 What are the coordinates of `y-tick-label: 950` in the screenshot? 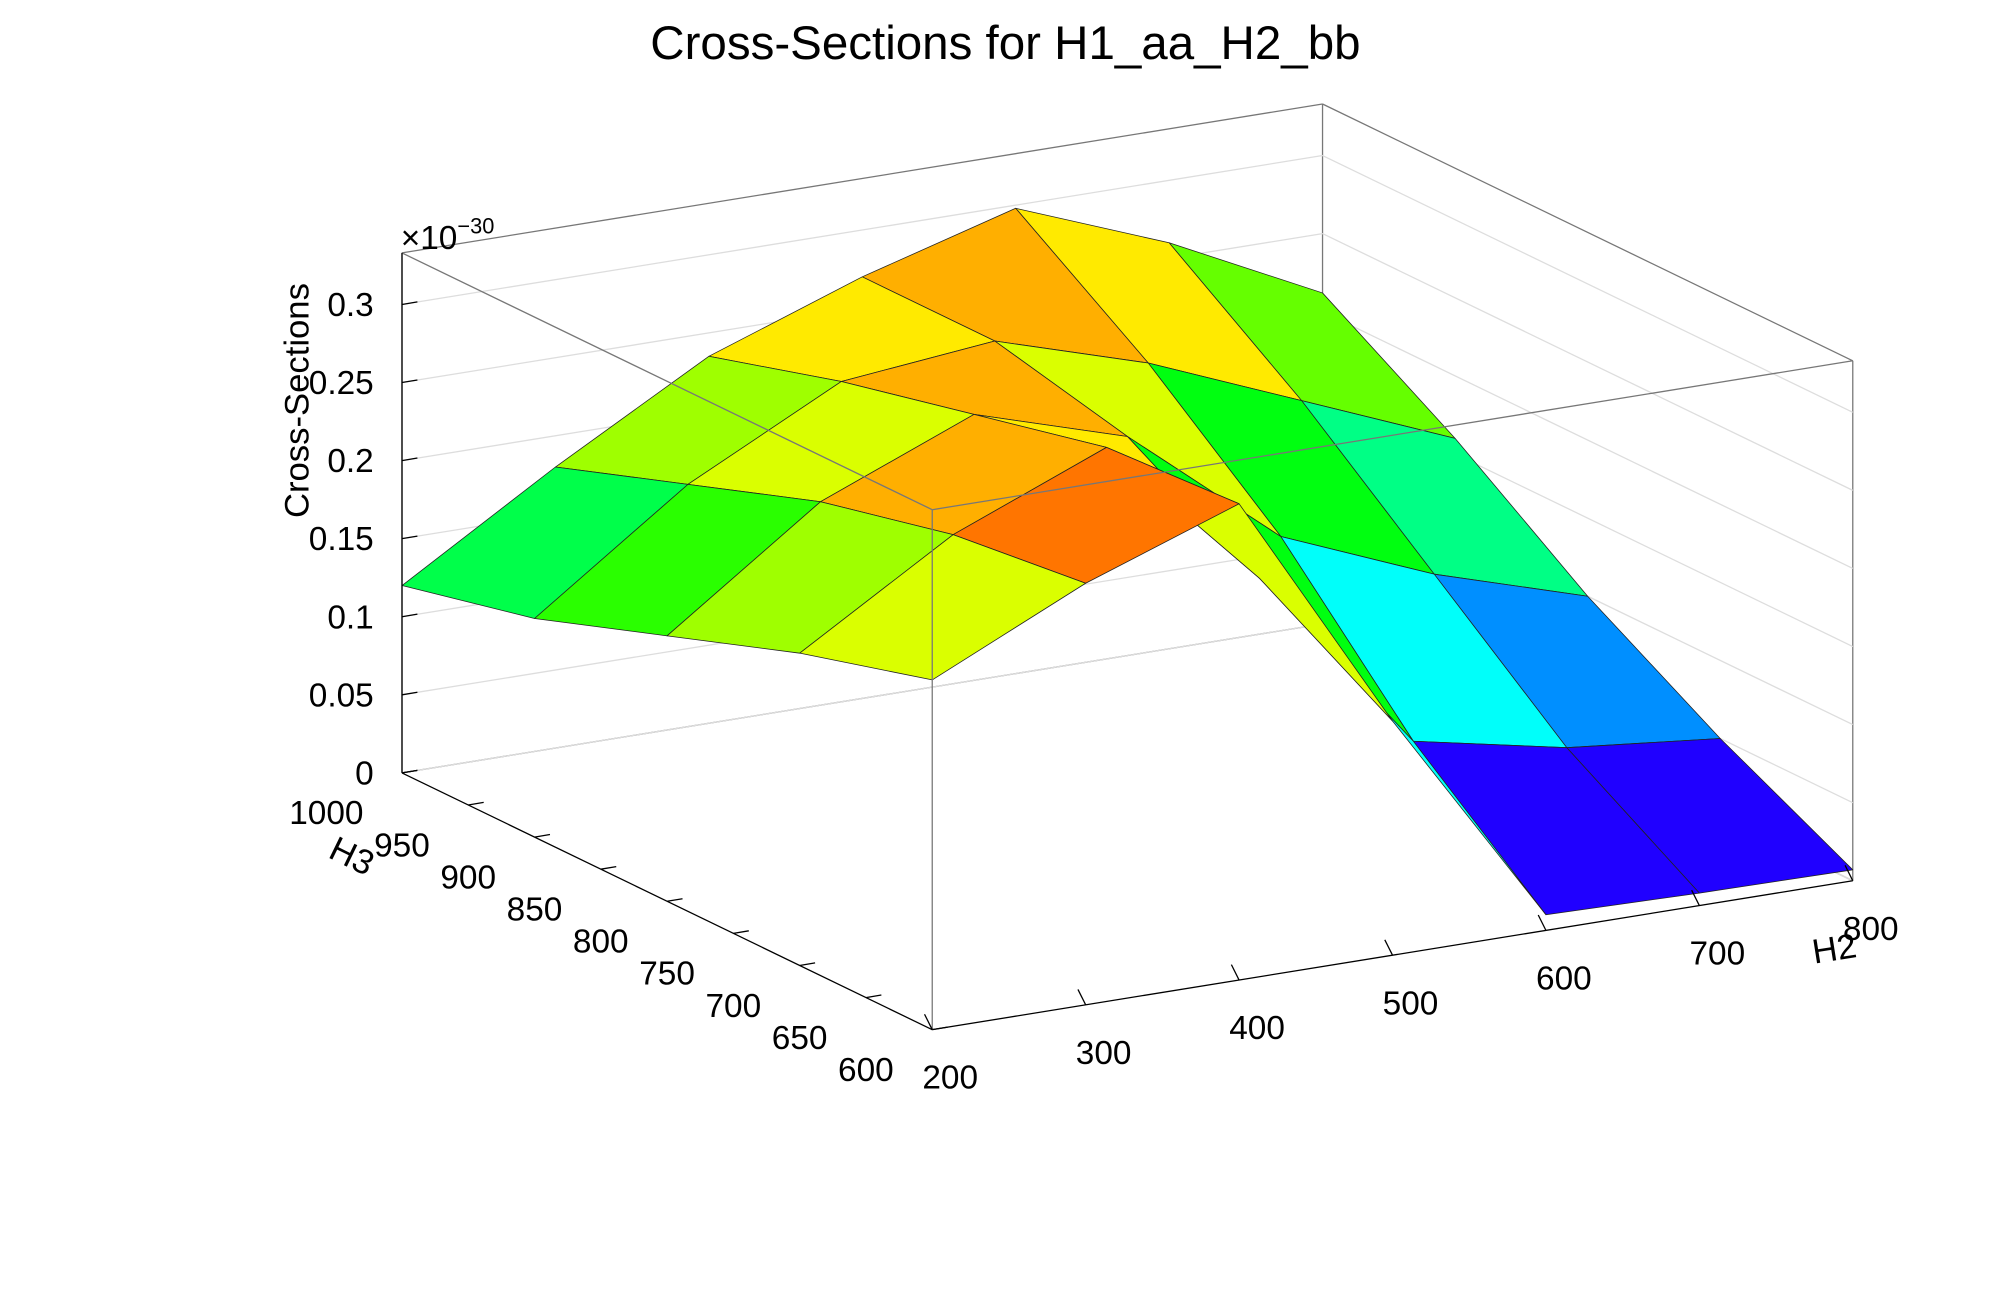 It's located at (402, 845).